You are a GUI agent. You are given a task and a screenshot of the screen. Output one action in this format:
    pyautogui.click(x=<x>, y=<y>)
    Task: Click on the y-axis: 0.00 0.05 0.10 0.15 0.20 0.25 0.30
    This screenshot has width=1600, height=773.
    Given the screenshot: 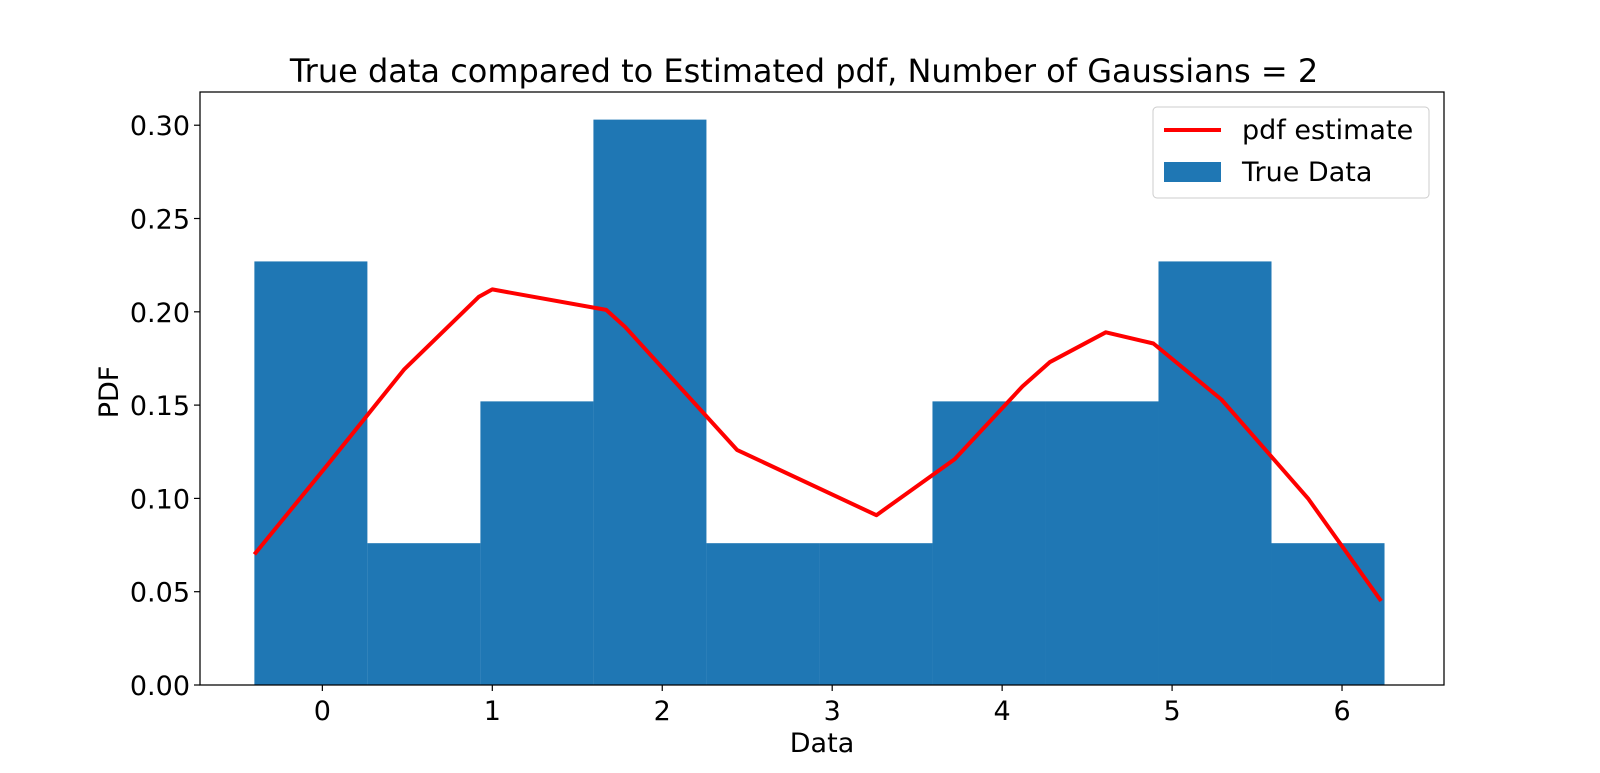 What is the action you would take?
    pyautogui.click(x=165, y=406)
    